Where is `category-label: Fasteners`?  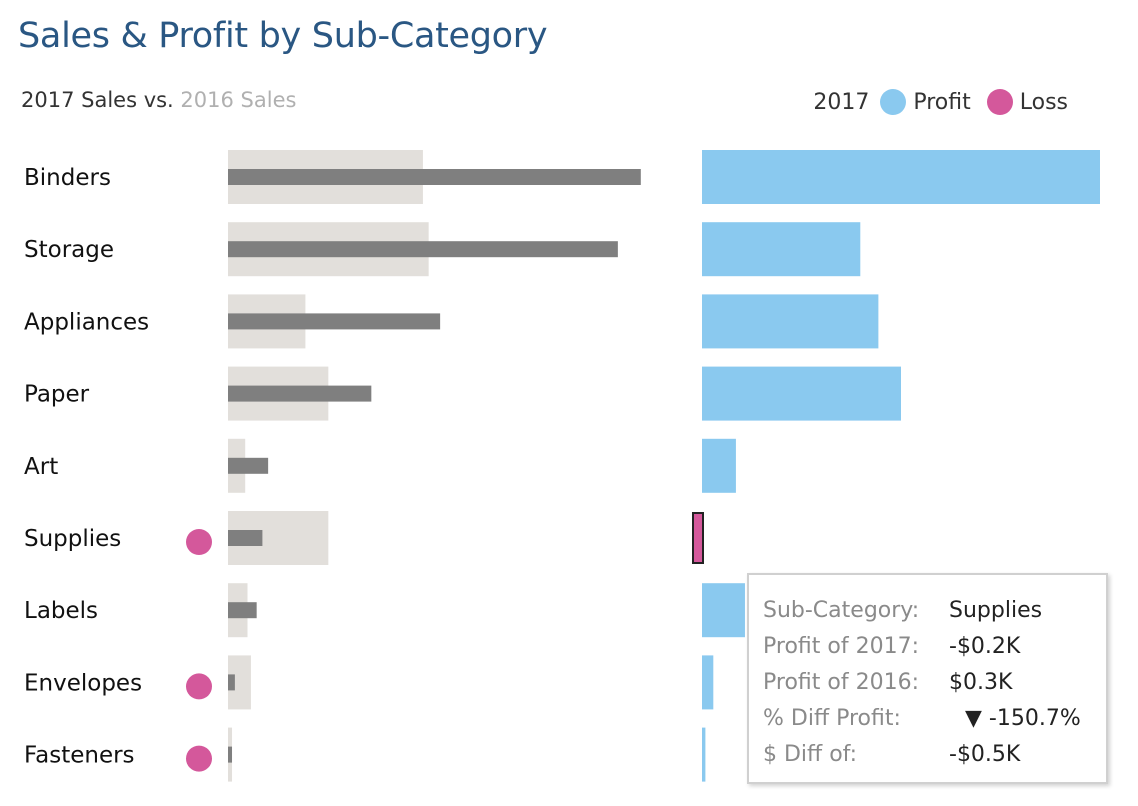 category-label: Fasteners is located at coordinates (79, 756).